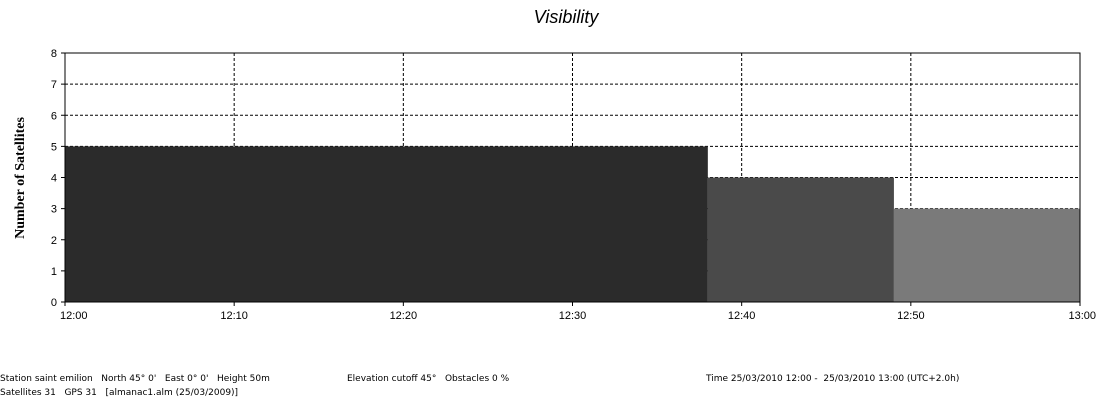 This screenshot has height=407, width=1101. Describe the element at coordinates (234, 316) in the screenshot. I see `x-tick-label-1: 12:10` at that location.